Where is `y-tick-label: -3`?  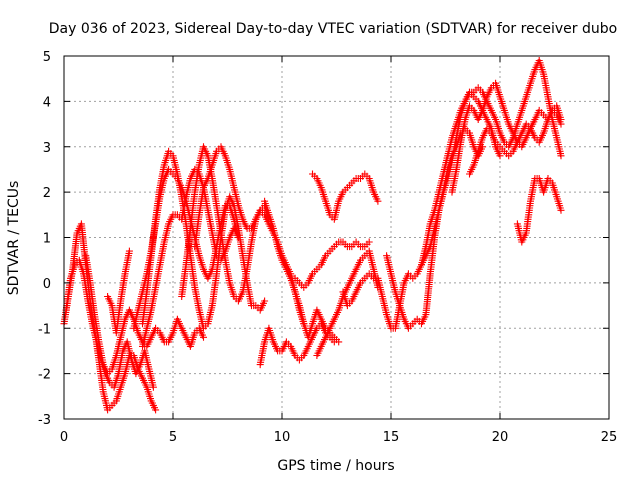 y-tick-label: -3 is located at coordinates (44, 420).